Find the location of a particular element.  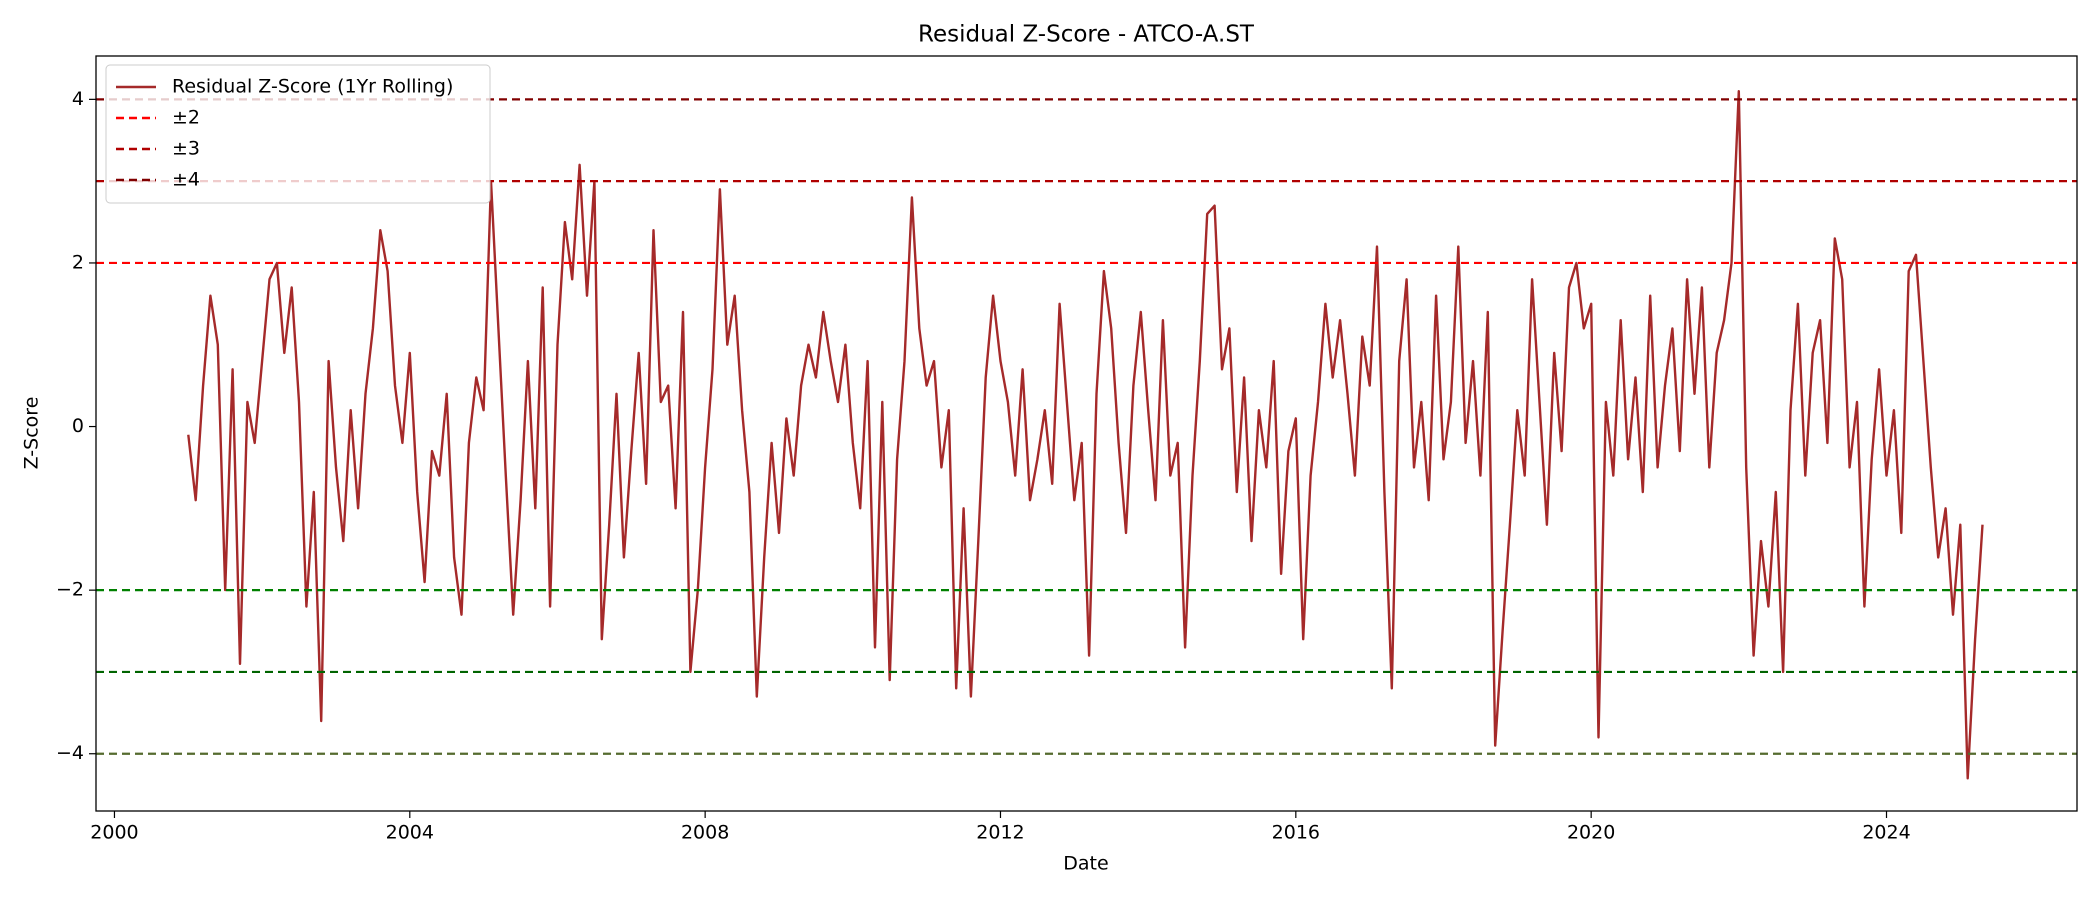

y-tick-label: −2 is located at coordinates (70, 590).